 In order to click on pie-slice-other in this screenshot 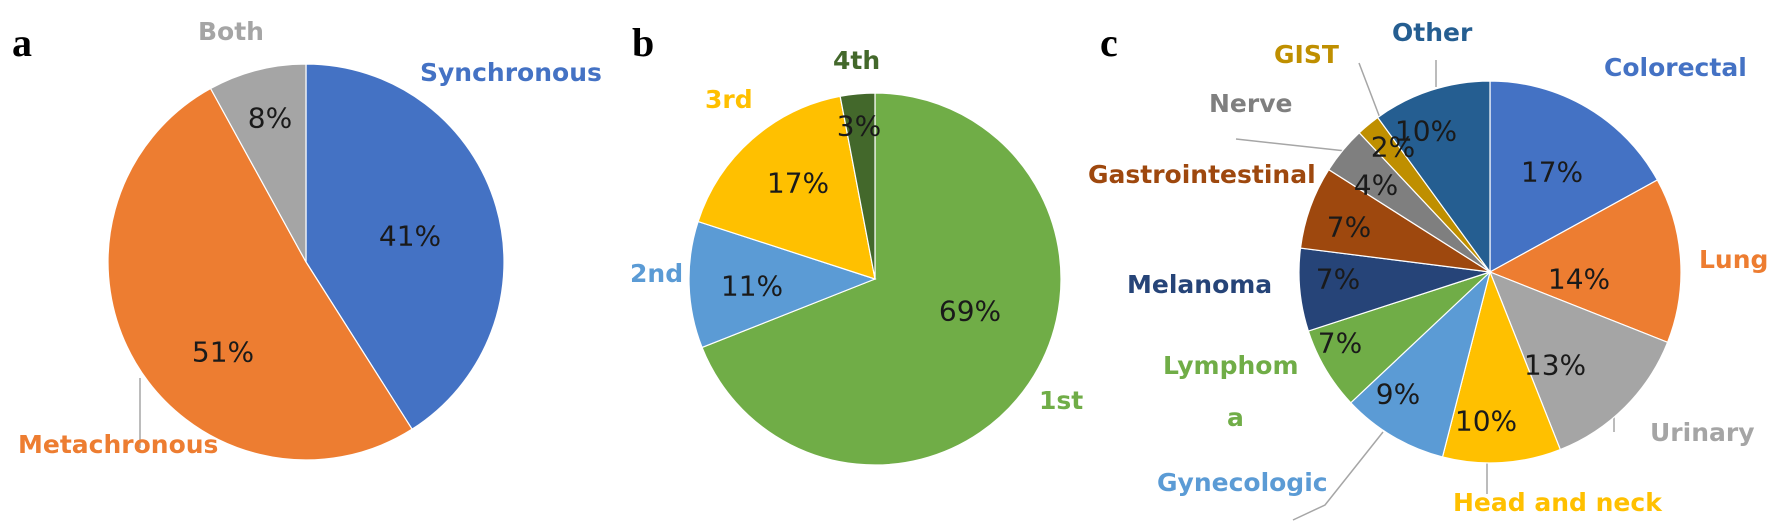, I will do `click(1433, 177)`.